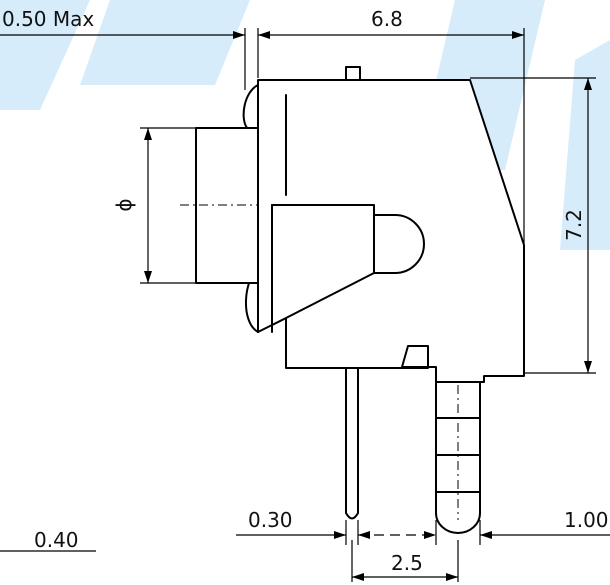  I want to click on pitch-label: 2.5, so click(407, 563).